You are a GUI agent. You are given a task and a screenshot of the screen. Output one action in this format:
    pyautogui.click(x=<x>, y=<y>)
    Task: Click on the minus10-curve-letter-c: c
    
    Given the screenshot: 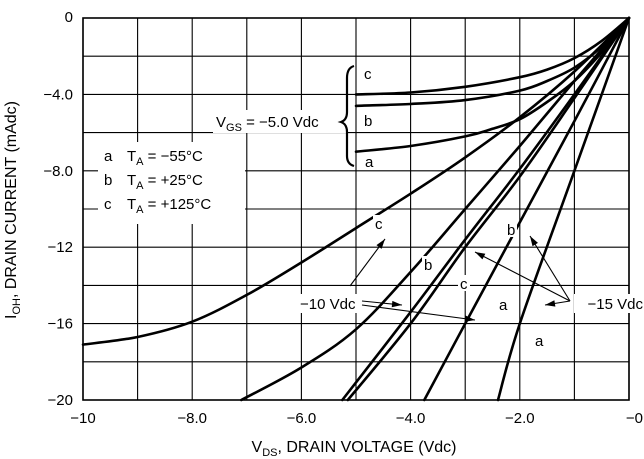 What is the action you would take?
    pyautogui.click(x=379, y=224)
    